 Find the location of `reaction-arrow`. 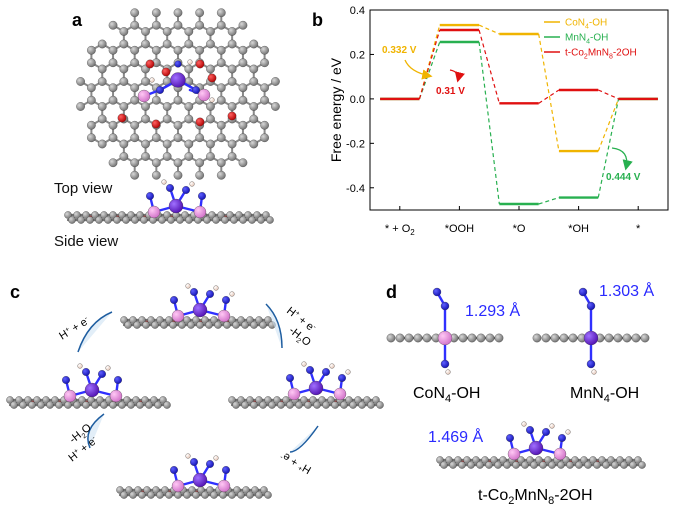

reaction-arrow is located at coordinates (95, 332).